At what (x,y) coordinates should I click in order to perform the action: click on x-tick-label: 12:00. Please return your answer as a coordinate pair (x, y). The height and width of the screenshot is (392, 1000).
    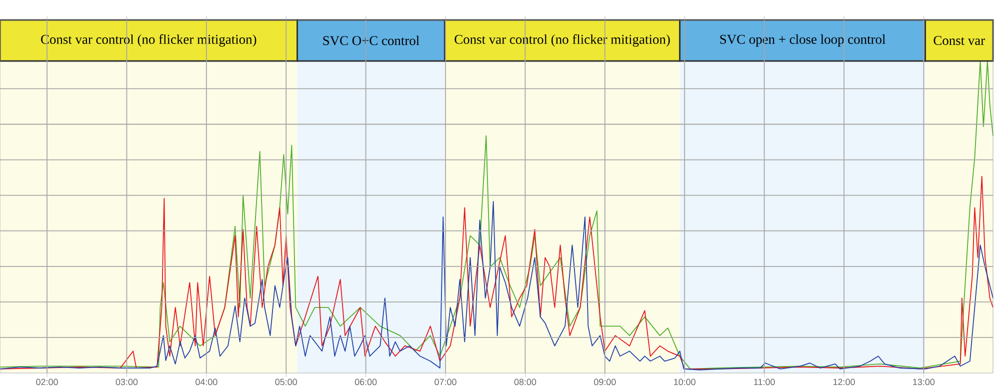
    Looking at the image, I should click on (844, 382).